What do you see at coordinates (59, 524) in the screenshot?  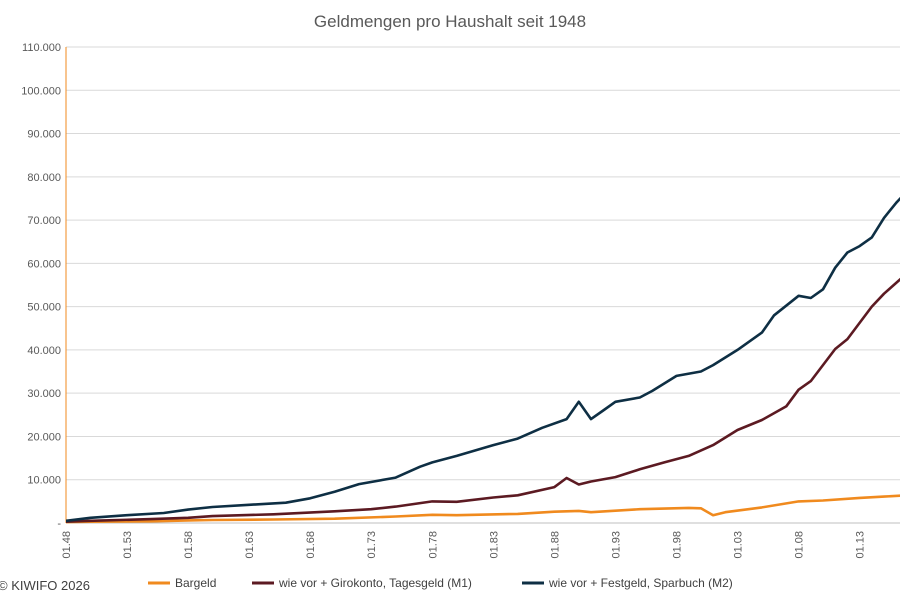 I see `y-tick-label-0: -` at bounding box center [59, 524].